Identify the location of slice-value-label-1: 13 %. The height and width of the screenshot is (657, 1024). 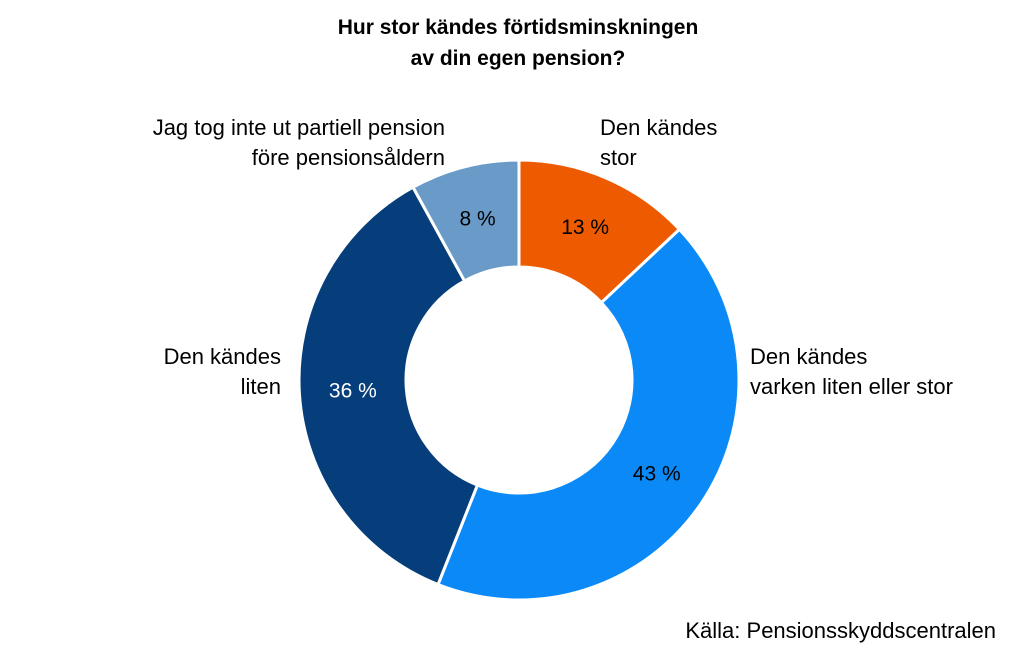
(585, 227).